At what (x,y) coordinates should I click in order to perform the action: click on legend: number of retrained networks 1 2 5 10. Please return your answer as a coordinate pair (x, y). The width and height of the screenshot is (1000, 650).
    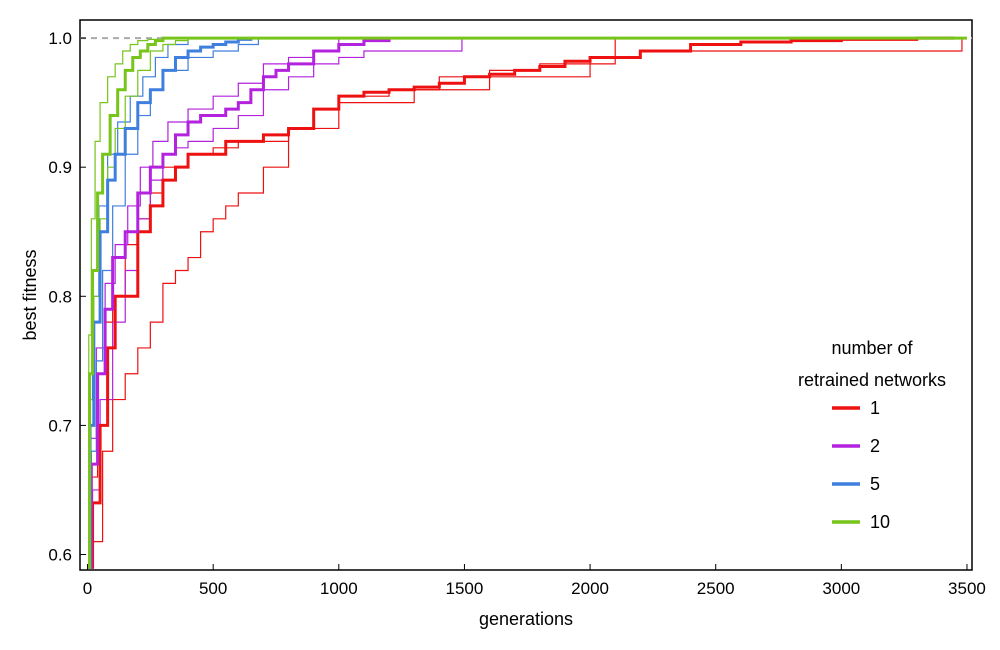
    Looking at the image, I should click on (872, 435).